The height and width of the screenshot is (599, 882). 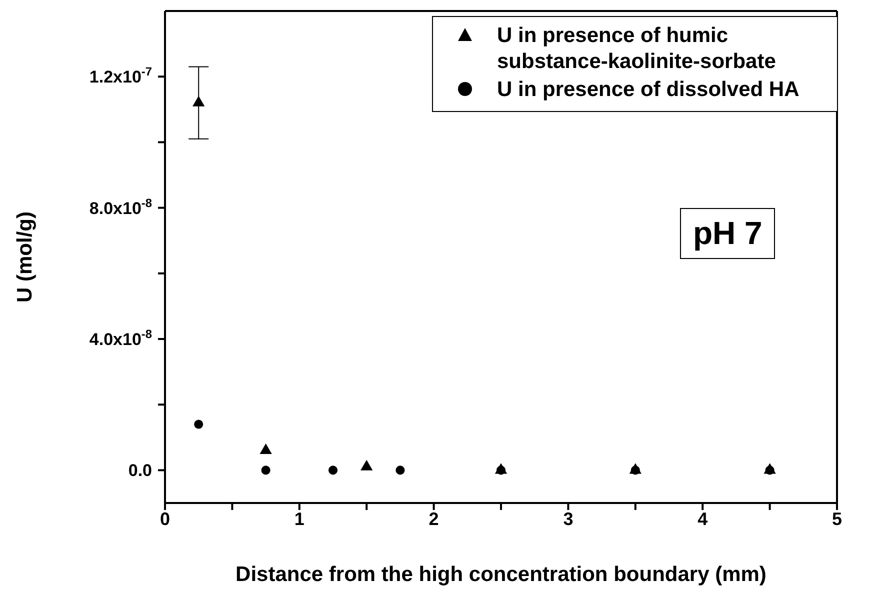 What do you see at coordinates (165, 518) in the screenshot?
I see `x-tick-label: 0` at bounding box center [165, 518].